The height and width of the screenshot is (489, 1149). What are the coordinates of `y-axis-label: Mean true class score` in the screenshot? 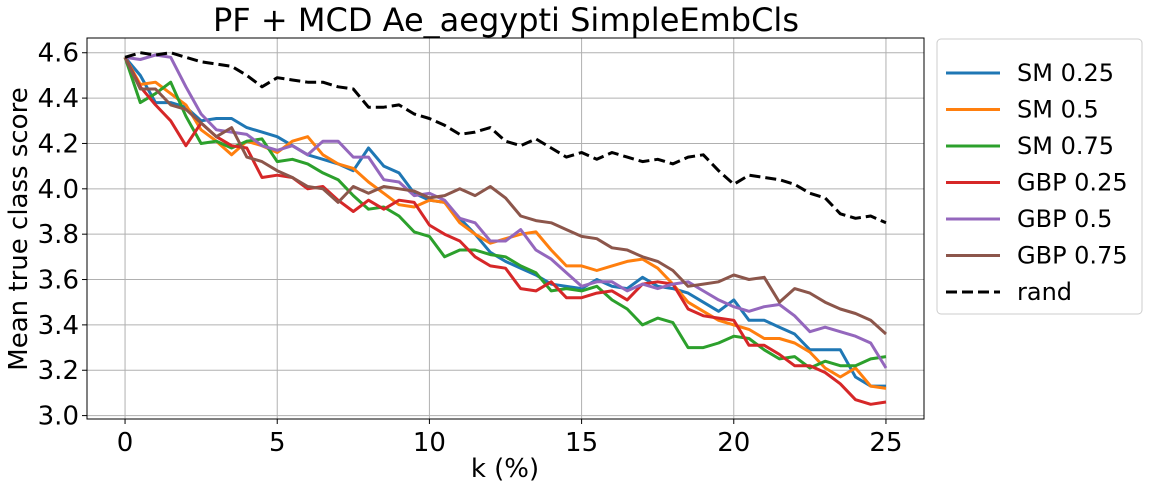 It's located at (19, 228).